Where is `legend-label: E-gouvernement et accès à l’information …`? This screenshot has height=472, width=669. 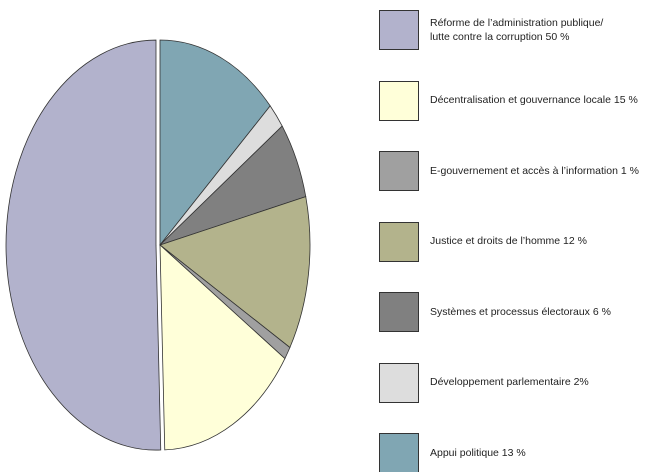 legend-label: E-gouvernement et accès à l’information … is located at coordinates (534, 170).